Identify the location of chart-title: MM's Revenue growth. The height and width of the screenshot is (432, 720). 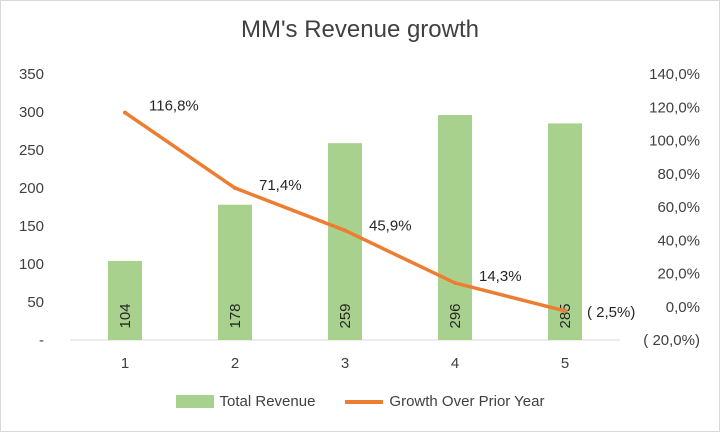
(359, 29).